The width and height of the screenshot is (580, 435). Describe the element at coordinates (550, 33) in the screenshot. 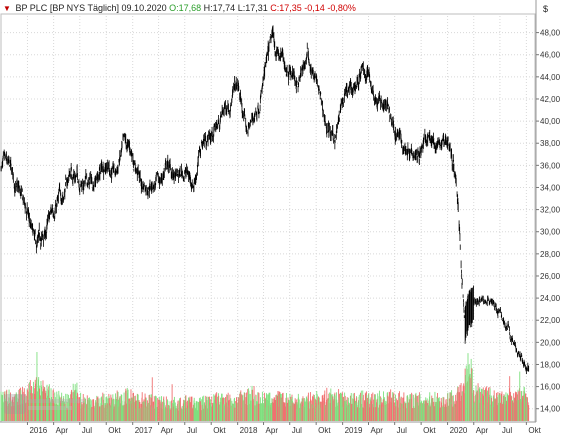

I see `y-tick-label: 48,00` at that location.